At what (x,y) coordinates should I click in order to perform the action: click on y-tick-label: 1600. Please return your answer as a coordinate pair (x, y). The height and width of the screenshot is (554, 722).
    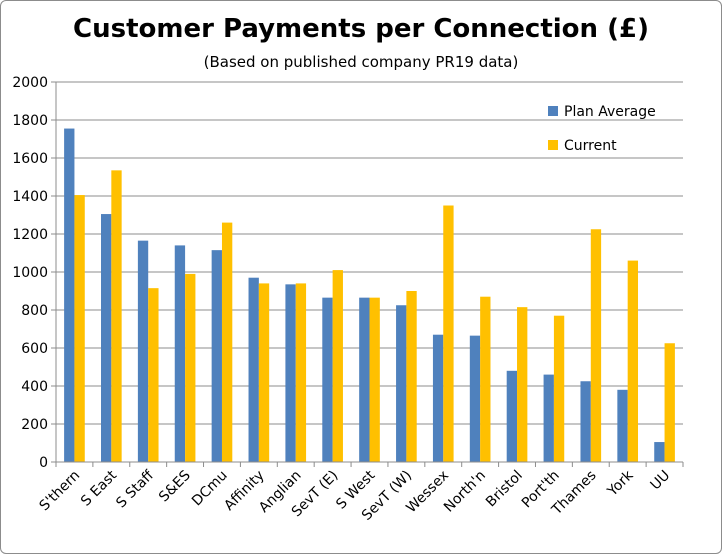
    Looking at the image, I should click on (30, 159).